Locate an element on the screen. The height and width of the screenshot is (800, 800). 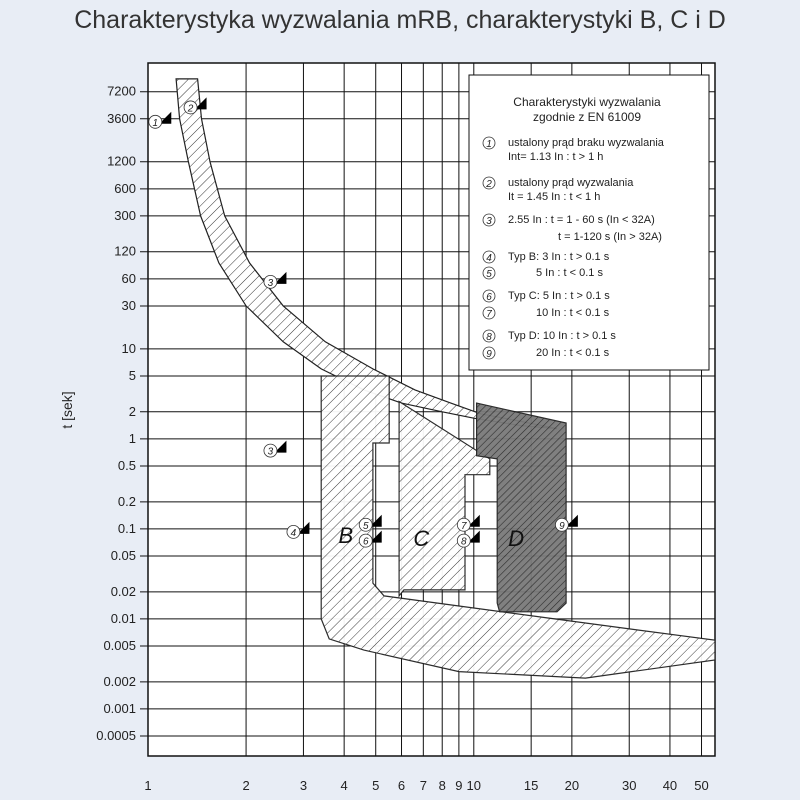
legend-item-text: 10 In : t < 0.1 s is located at coordinates (573, 313).